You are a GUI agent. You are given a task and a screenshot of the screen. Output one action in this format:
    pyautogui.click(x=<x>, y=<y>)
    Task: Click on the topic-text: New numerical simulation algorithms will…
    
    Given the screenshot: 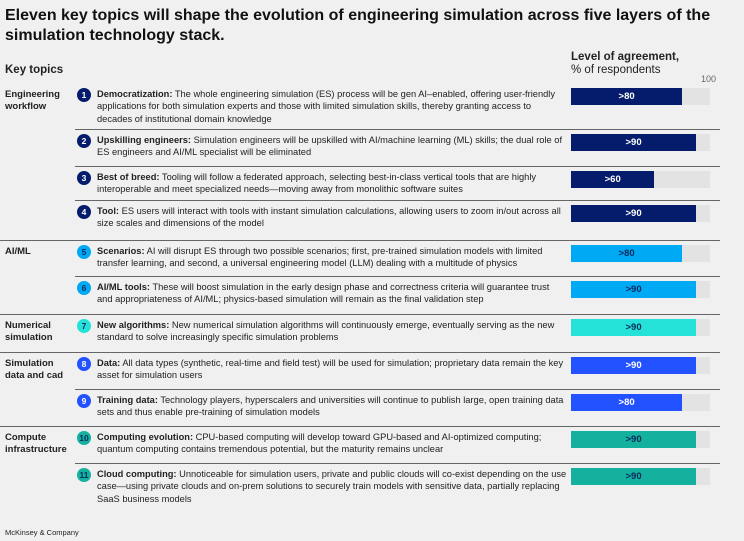 What is the action you would take?
    pyautogui.click(x=326, y=331)
    